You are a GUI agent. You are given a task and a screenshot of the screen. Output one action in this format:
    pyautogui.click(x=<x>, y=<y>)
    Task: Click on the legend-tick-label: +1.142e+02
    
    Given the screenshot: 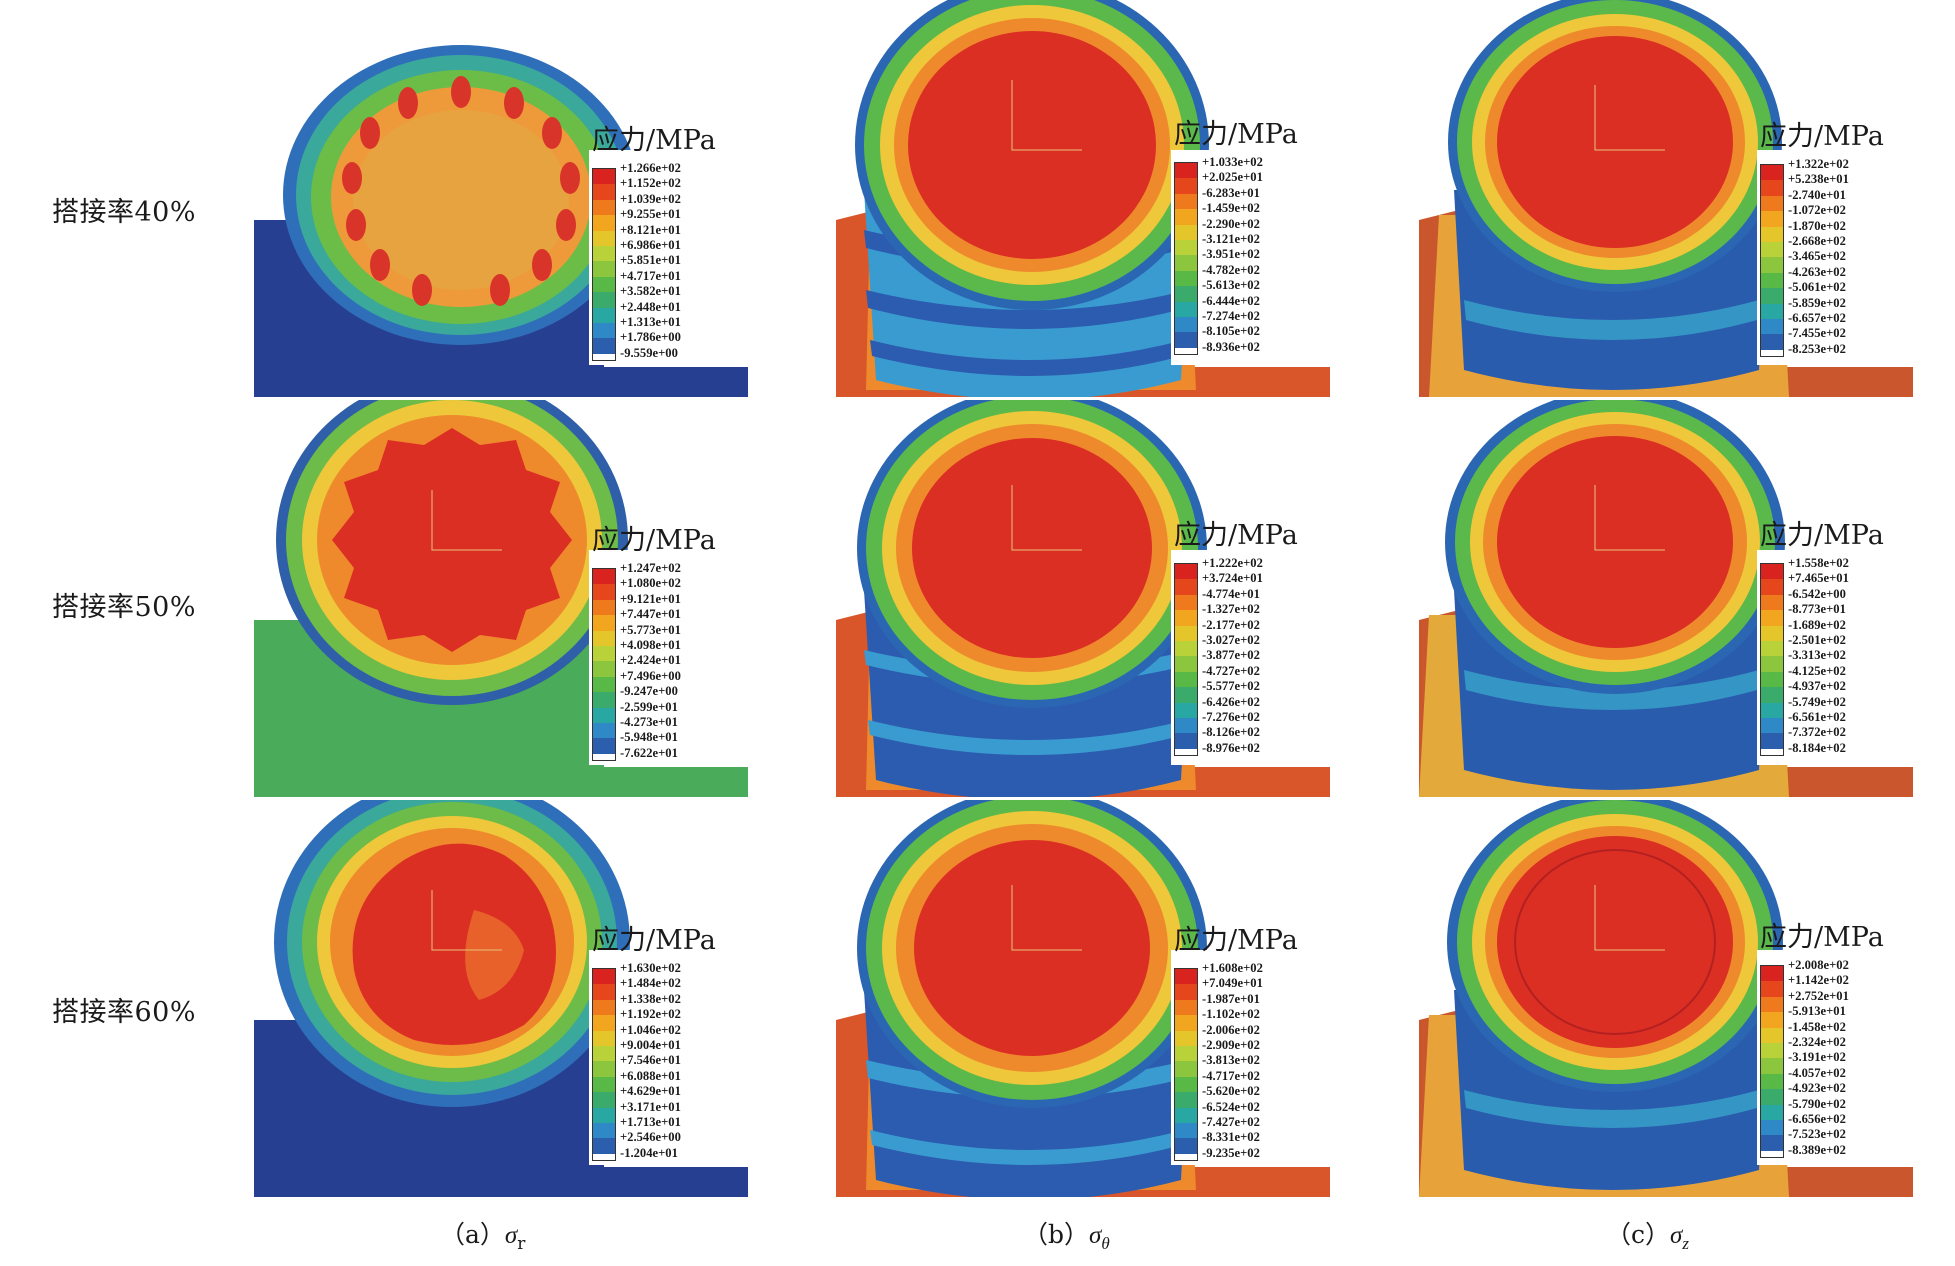 What is the action you would take?
    pyautogui.click(x=1818, y=980)
    